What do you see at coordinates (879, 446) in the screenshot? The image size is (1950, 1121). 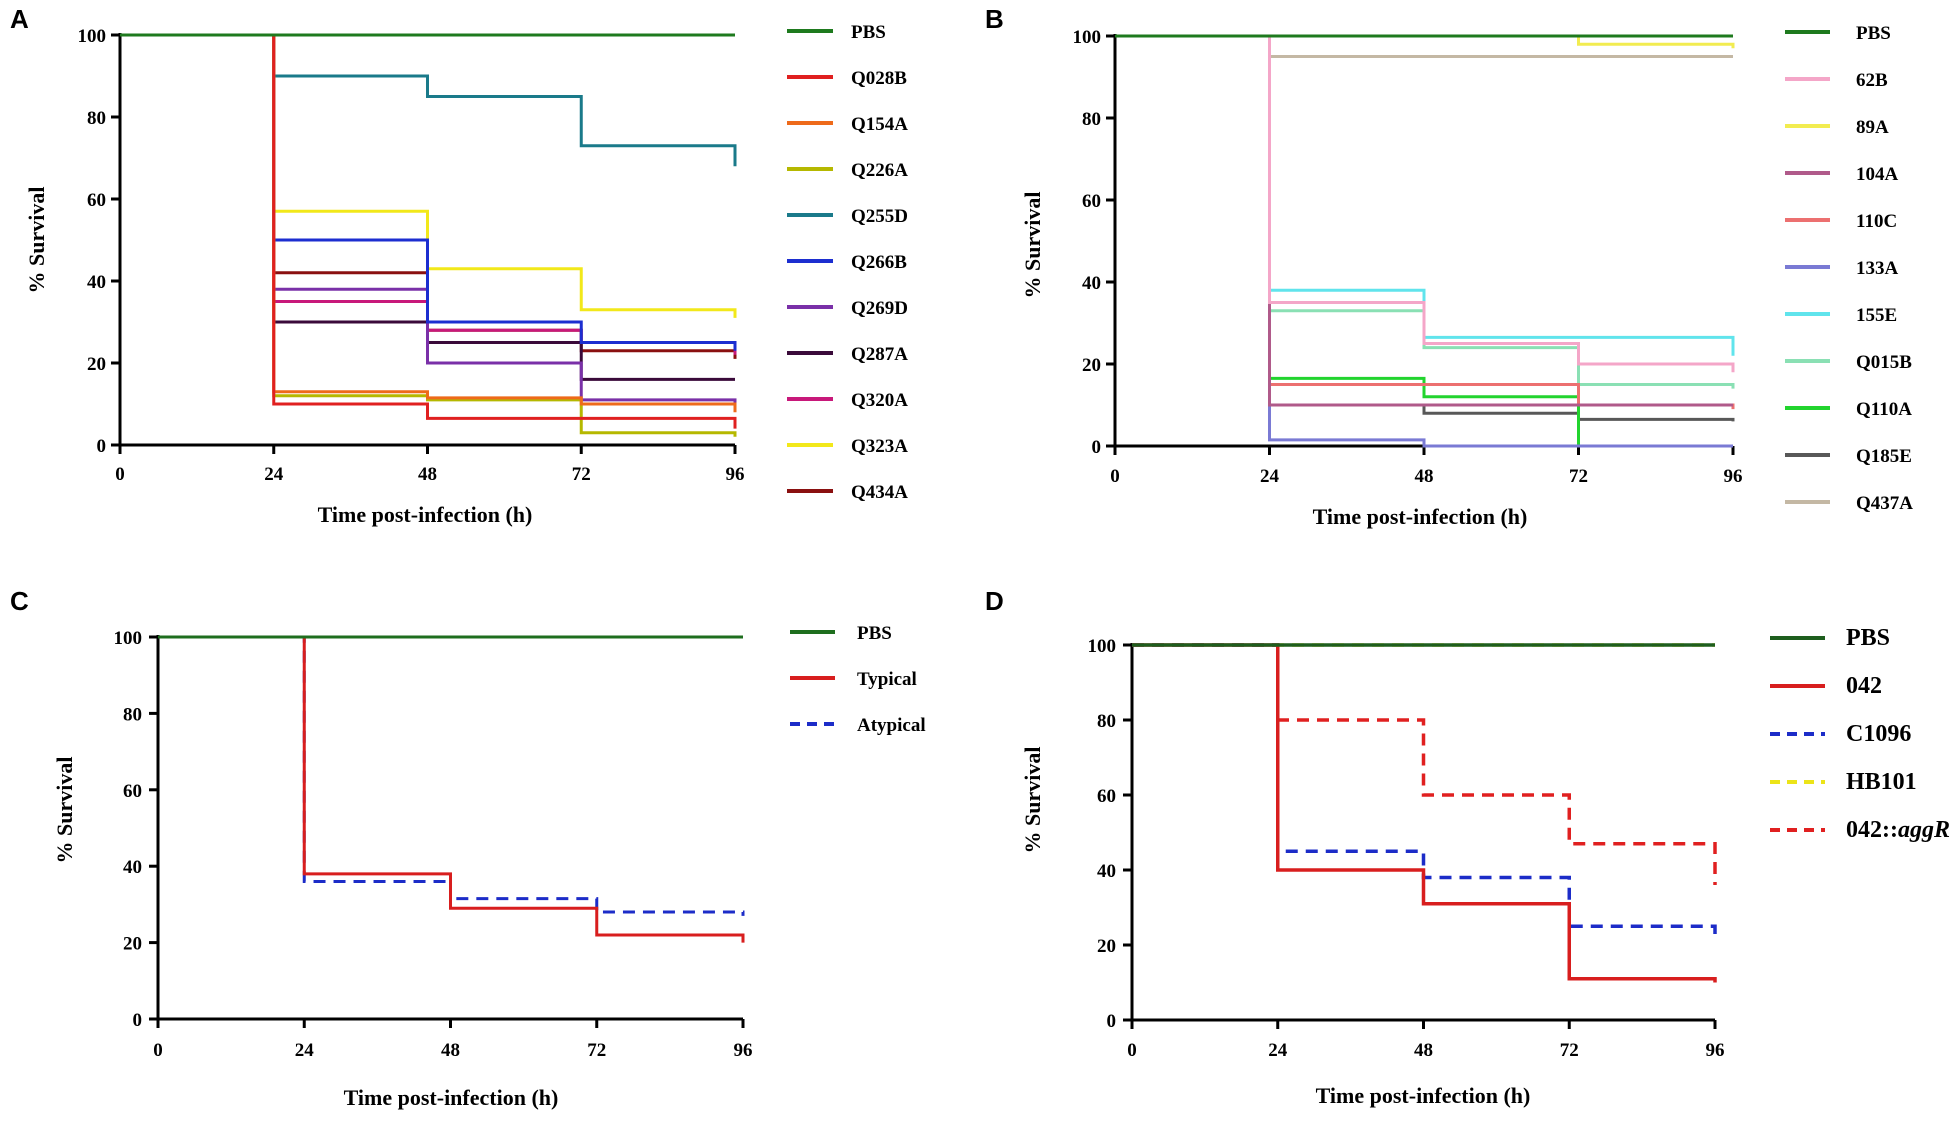 I see `legend-label: Q323A` at bounding box center [879, 446].